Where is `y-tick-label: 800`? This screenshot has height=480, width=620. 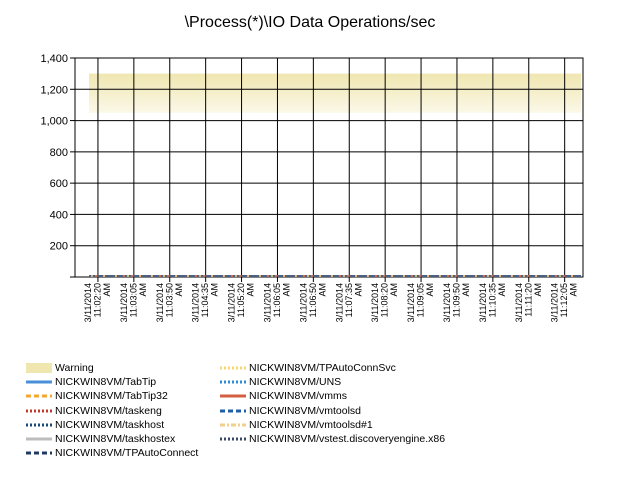 y-tick-label: 800 is located at coordinates (59, 153).